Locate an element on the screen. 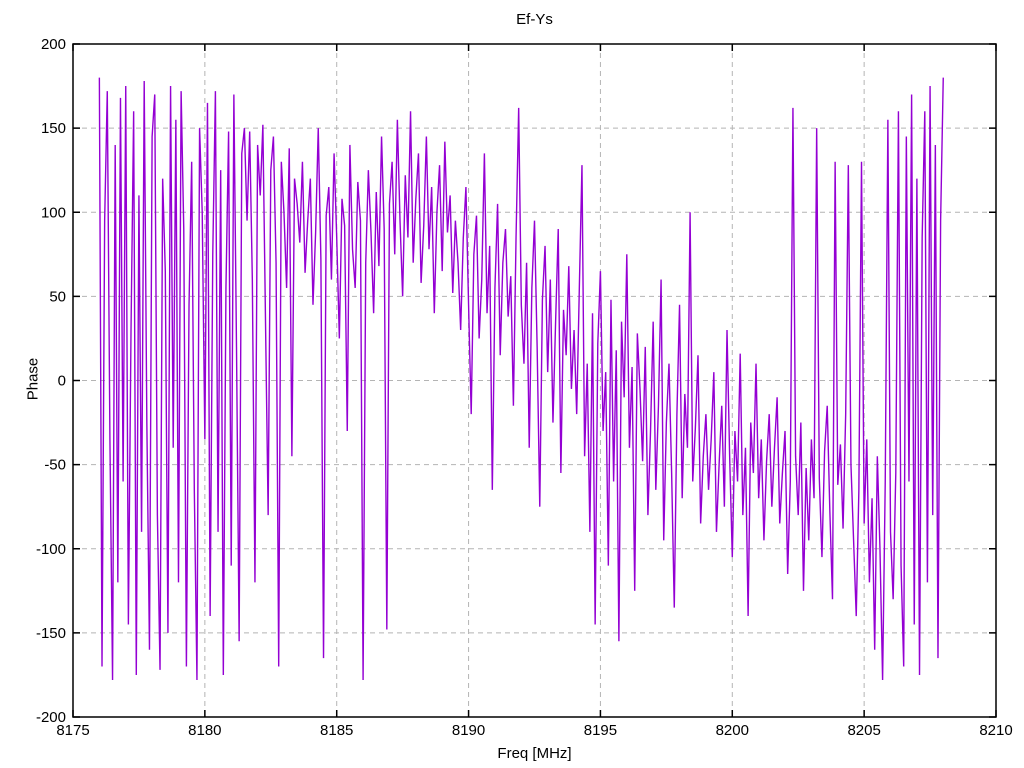  y-tick-label: 100 is located at coordinates (53, 212).